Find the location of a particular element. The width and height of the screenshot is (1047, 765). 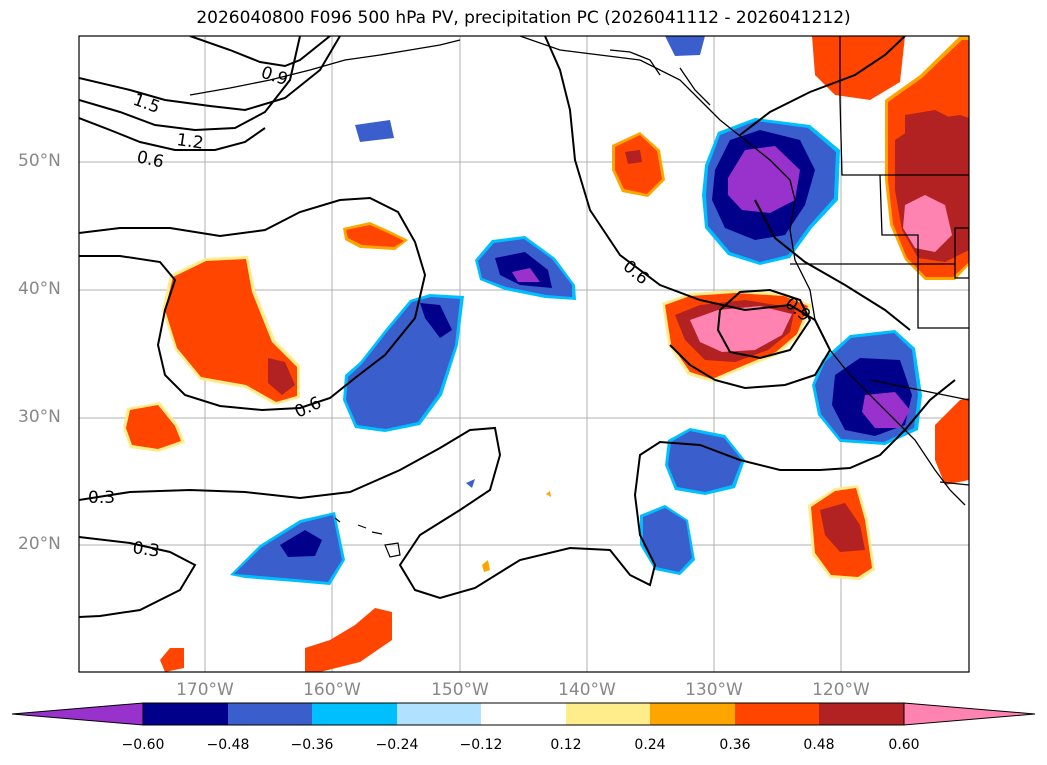

precip-blob-top-small is located at coordinates (530, 116).